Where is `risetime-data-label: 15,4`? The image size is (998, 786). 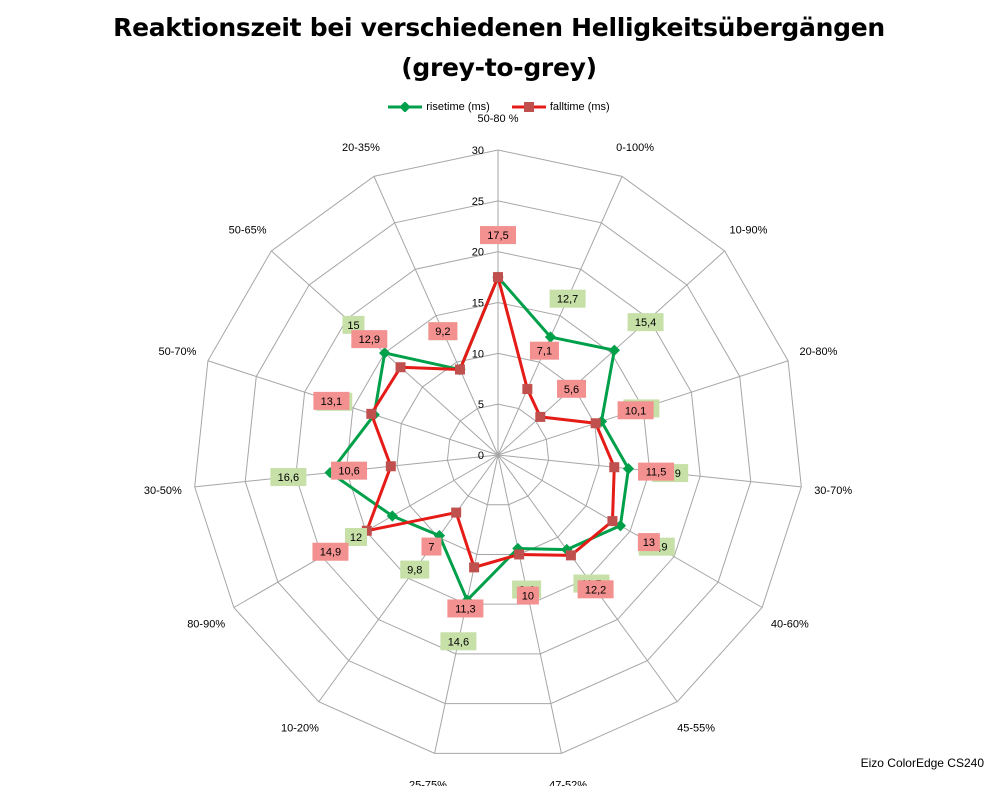 risetime-data-label: 15,4 is located at coordinates (645, 323).